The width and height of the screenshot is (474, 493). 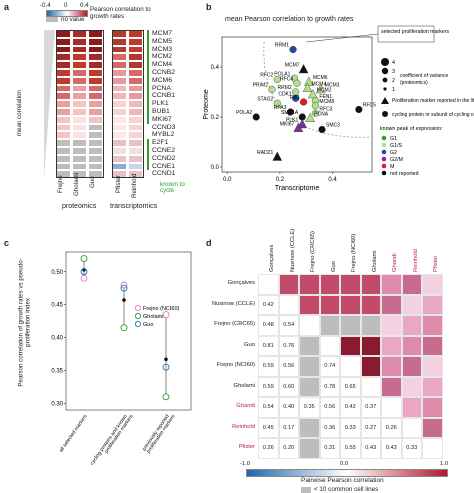 I want to click on y-tick-label: 0.4, so click(x=215, y=68).